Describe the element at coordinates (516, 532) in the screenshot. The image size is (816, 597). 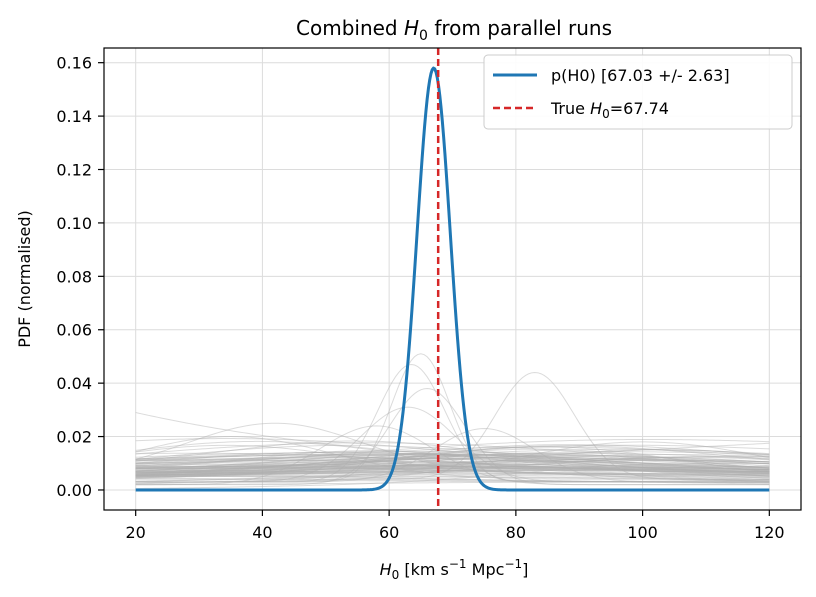
I see `x-tick-label: 80` at that location.